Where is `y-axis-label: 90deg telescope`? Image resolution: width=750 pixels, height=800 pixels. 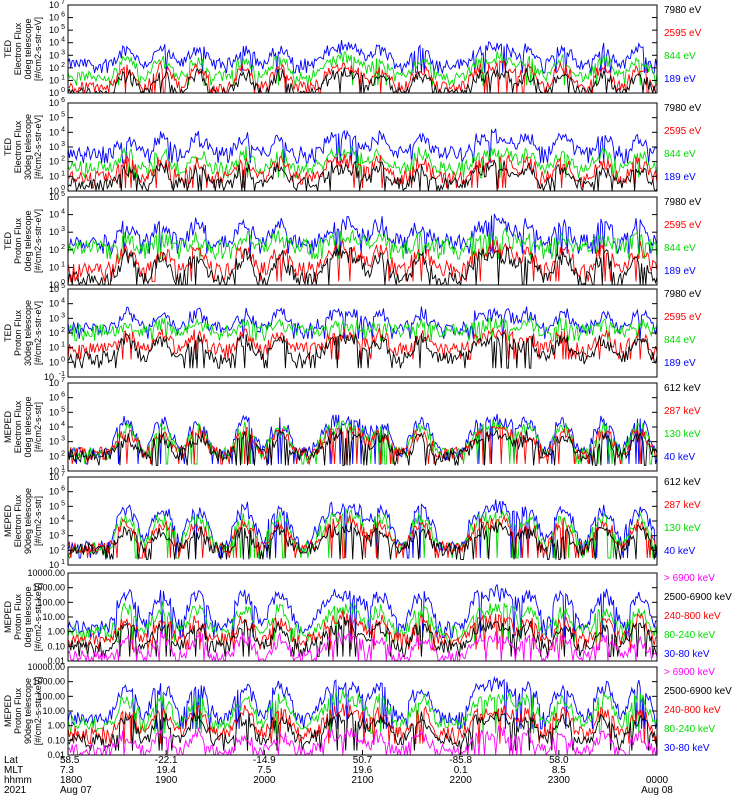
y-axis-label: 90deg telescope is located at coordinates (28, 521).